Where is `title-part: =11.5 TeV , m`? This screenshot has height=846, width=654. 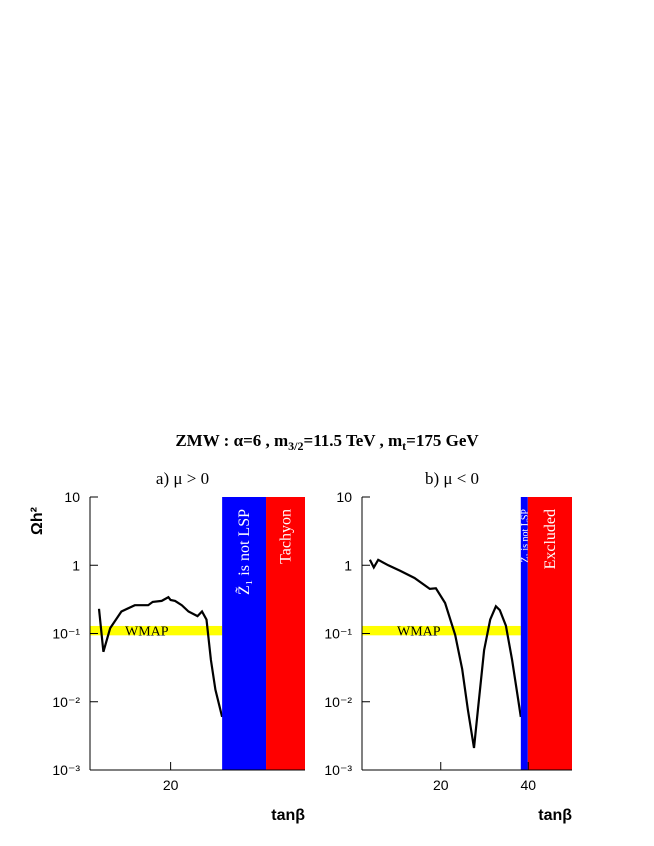
title-part: =11.5 TeV , m is located at coordinates (353, 440).